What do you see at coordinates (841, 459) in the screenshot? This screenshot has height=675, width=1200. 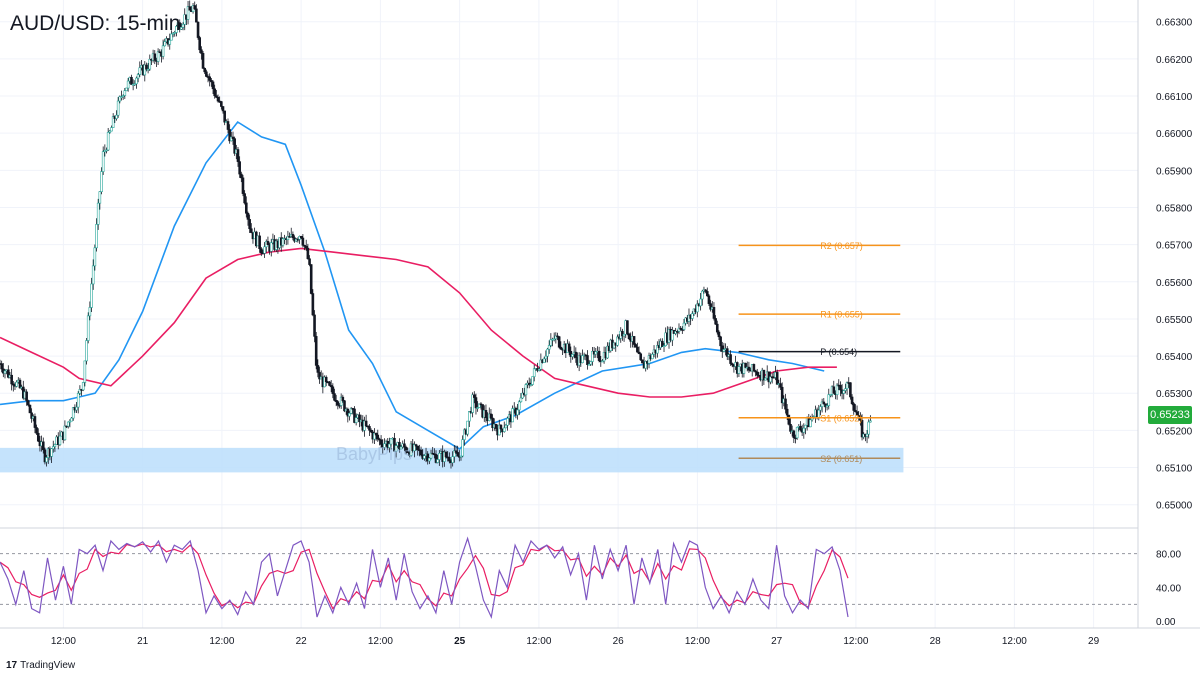 I see `pivot-label: S2 (0.651)` at bounding box center [841, 459].